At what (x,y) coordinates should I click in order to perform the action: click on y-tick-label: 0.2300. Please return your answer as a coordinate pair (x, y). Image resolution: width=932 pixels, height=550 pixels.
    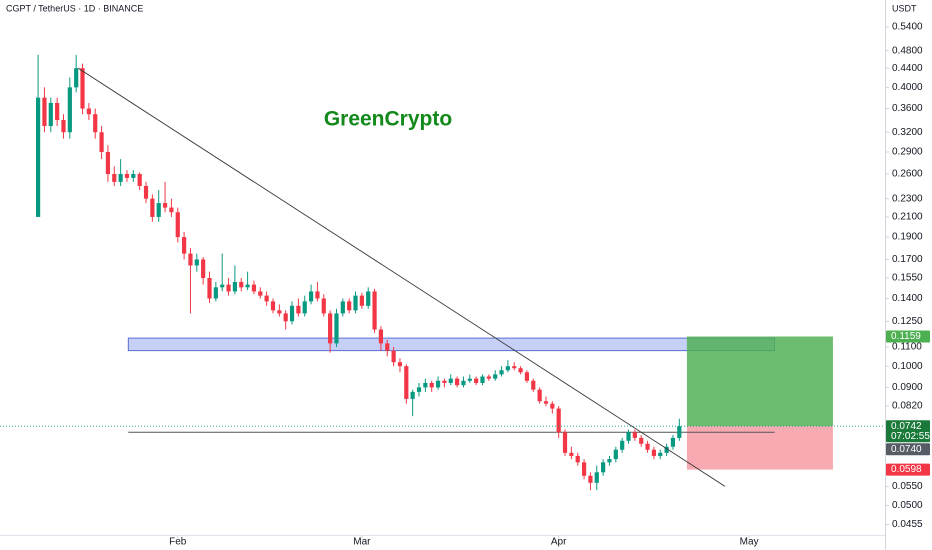
    Looking at the image, I should click on (907, 198).